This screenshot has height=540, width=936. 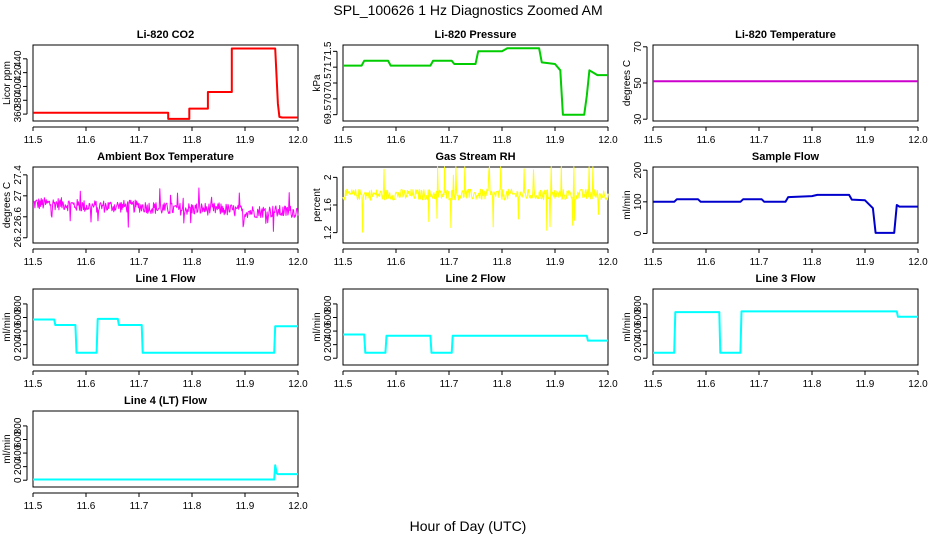 I want to click on y-tick-label: 100, so click(x=638, y=201).